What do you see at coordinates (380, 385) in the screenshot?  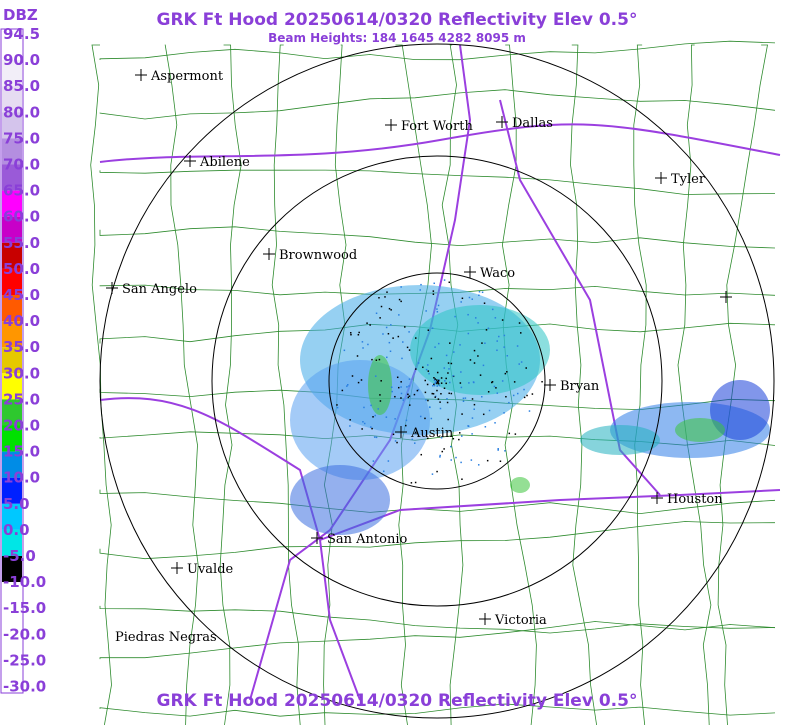 I see `radar-echo` at bounding box center [380, 385].